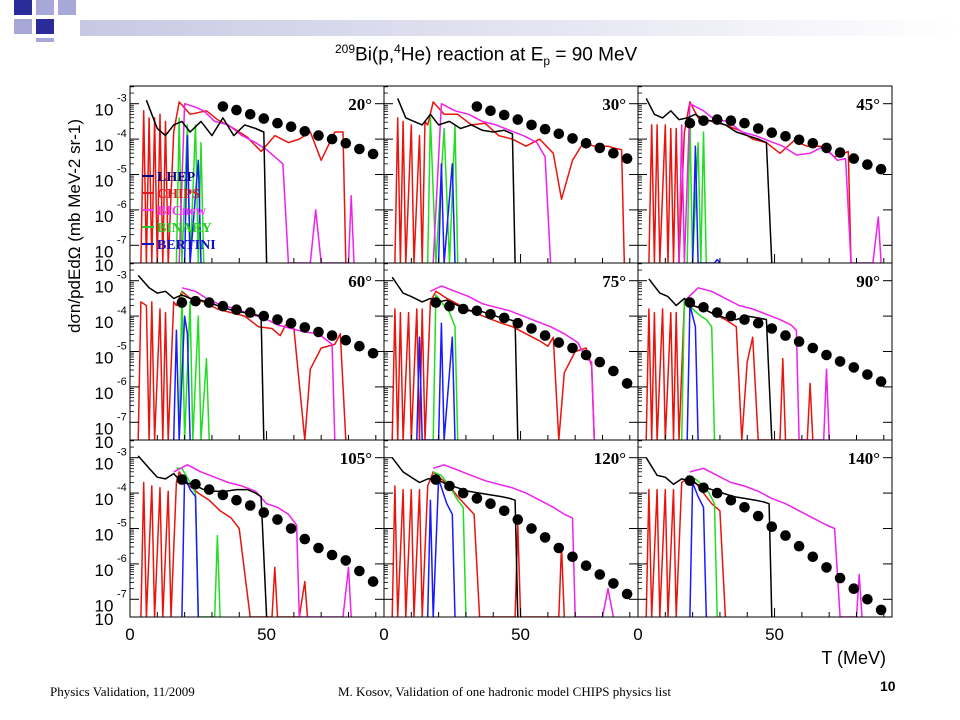  Describe the element at coordinates (356, 458) in the screenshot. I see `panel-angle-label: 105°` at that location.